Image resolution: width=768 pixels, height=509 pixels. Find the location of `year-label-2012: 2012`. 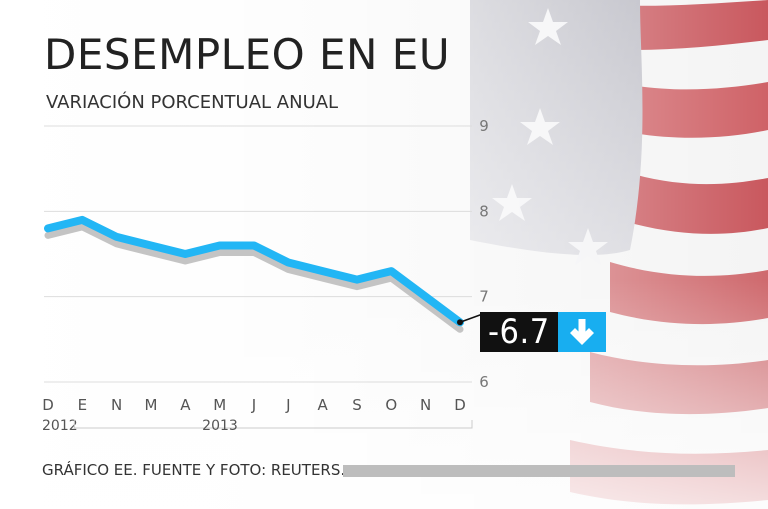

year-label-2012: 2012 is located at coordinates (60, 426).